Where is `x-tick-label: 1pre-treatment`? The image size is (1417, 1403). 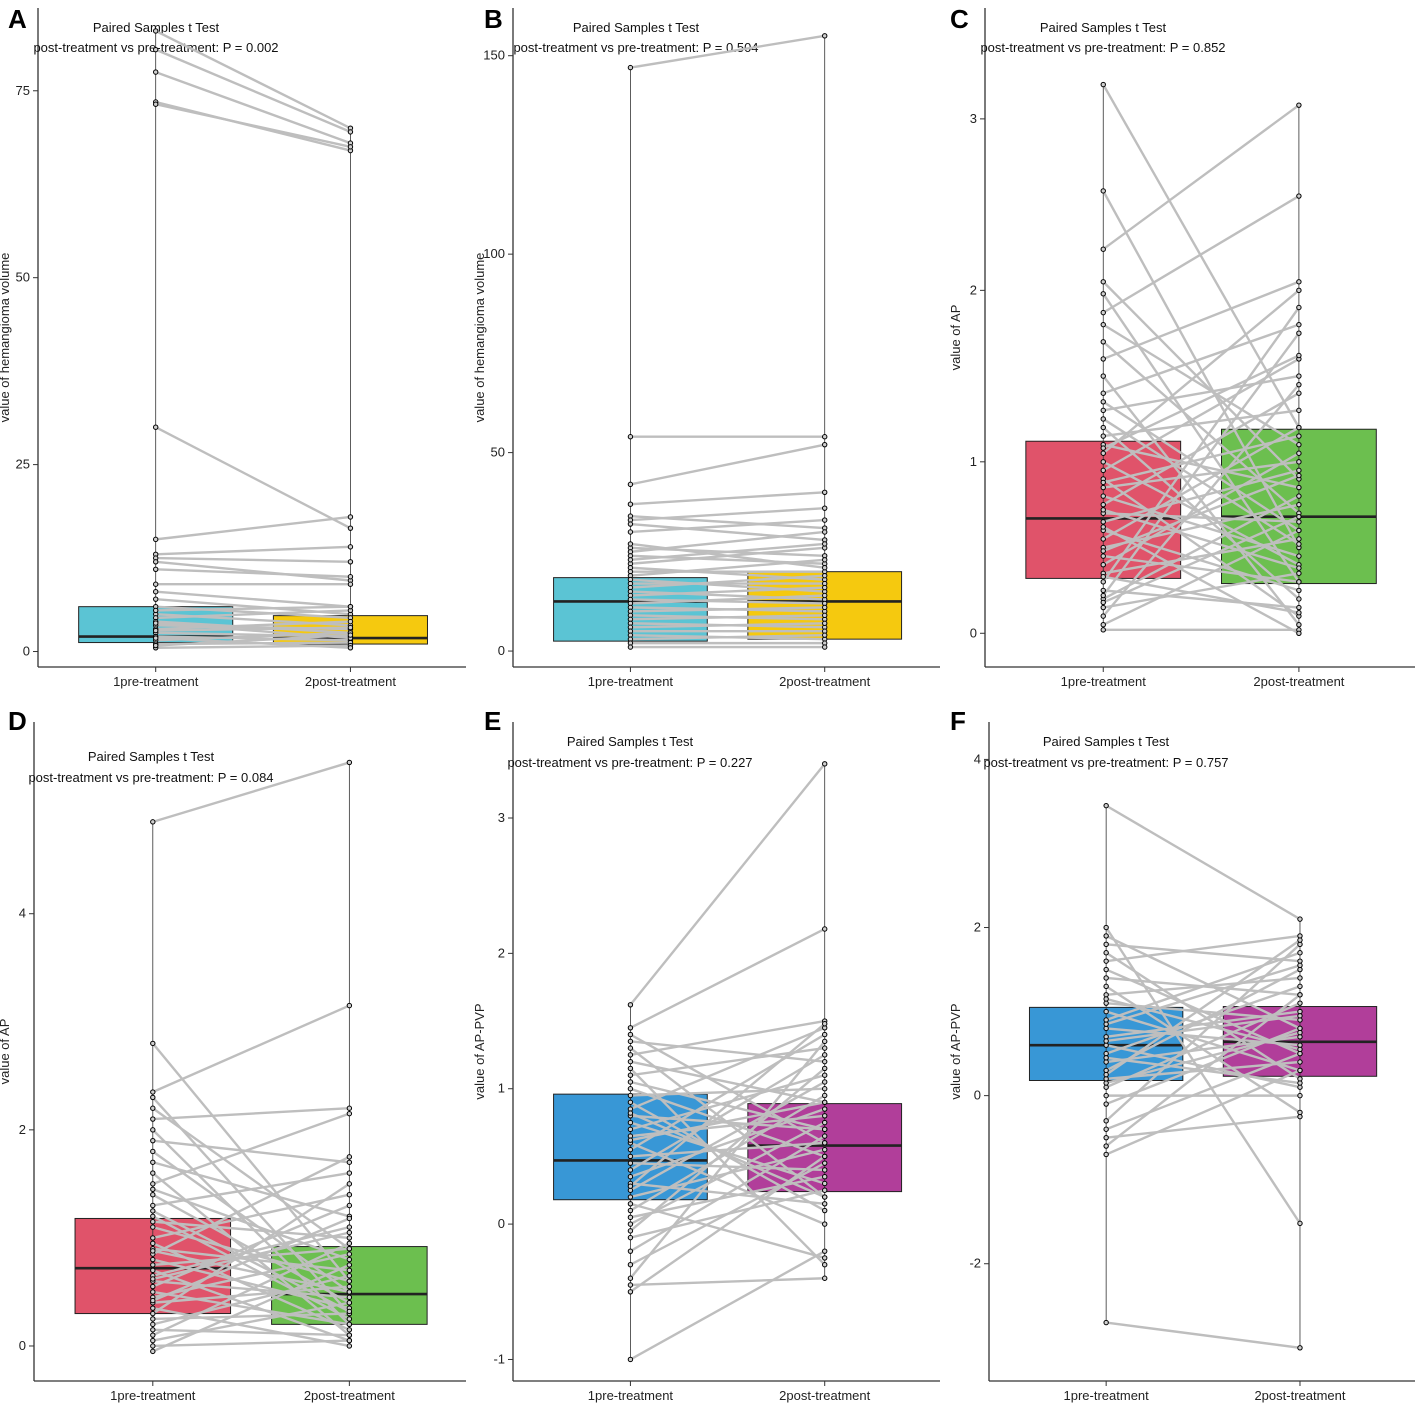 x-tick-label: 1pre-treatment is located at coordinates (631, 681).